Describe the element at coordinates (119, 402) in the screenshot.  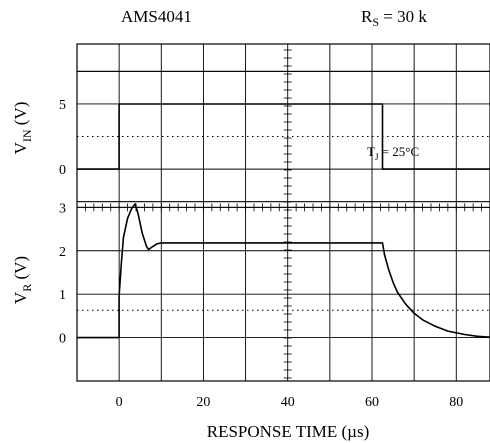
I see `x-tick-label: 0` at that location.